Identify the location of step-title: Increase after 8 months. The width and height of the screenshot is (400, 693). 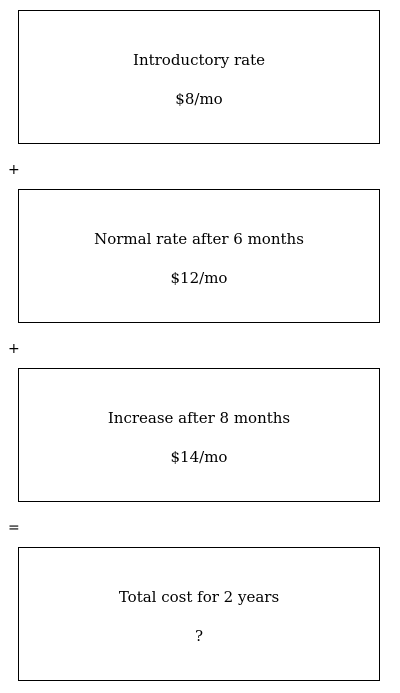
(199, 418).